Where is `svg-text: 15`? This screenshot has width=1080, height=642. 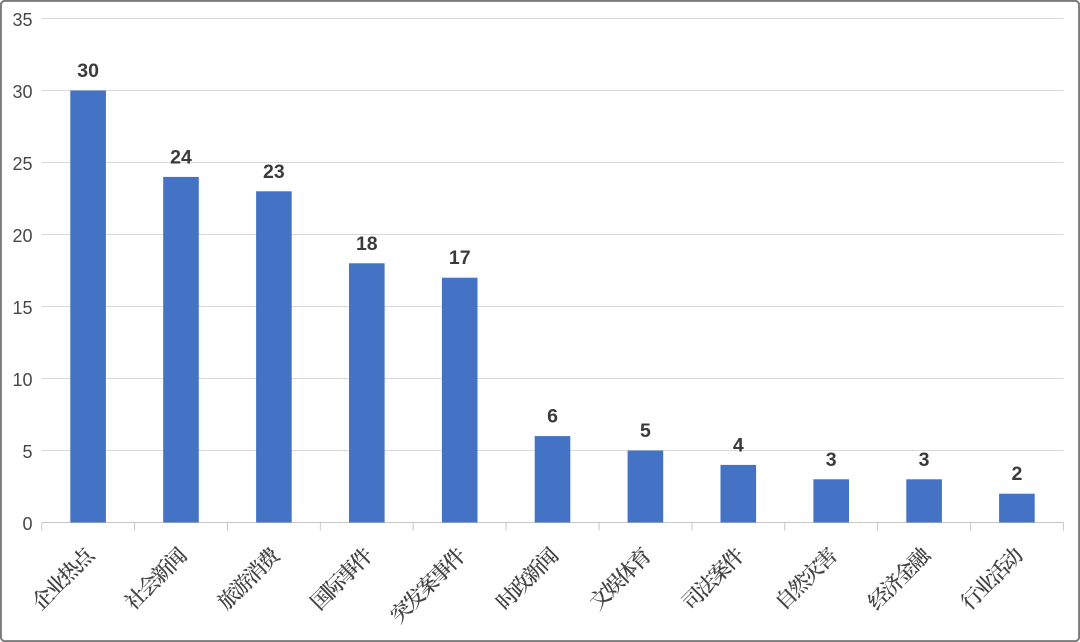
svg-text: 15 is located at coordinates (22, 308).